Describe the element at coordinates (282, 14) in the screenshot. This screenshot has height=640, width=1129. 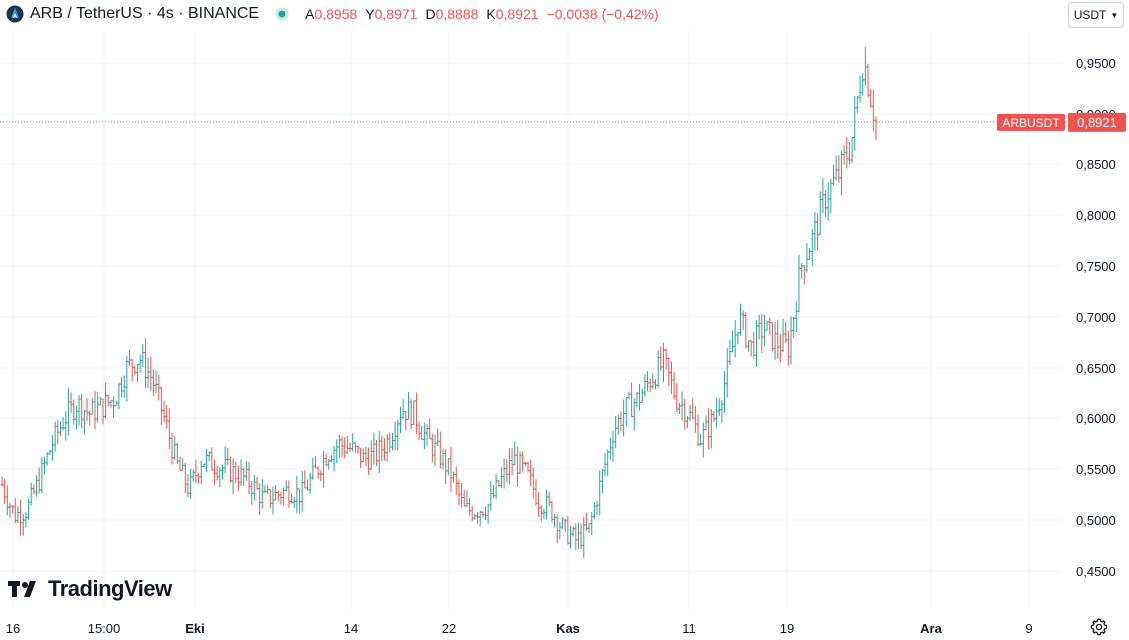
I see `market-open-status-icon` at that location.